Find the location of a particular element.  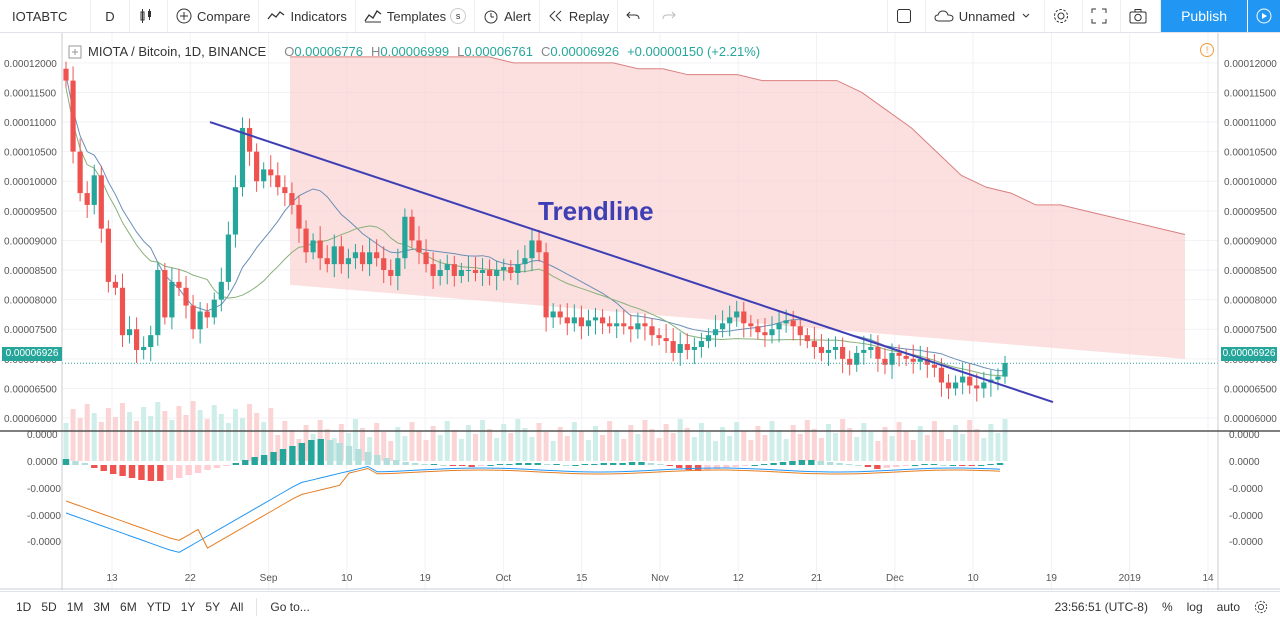

publish-button: Publish is located at coordinates (1204, 16).